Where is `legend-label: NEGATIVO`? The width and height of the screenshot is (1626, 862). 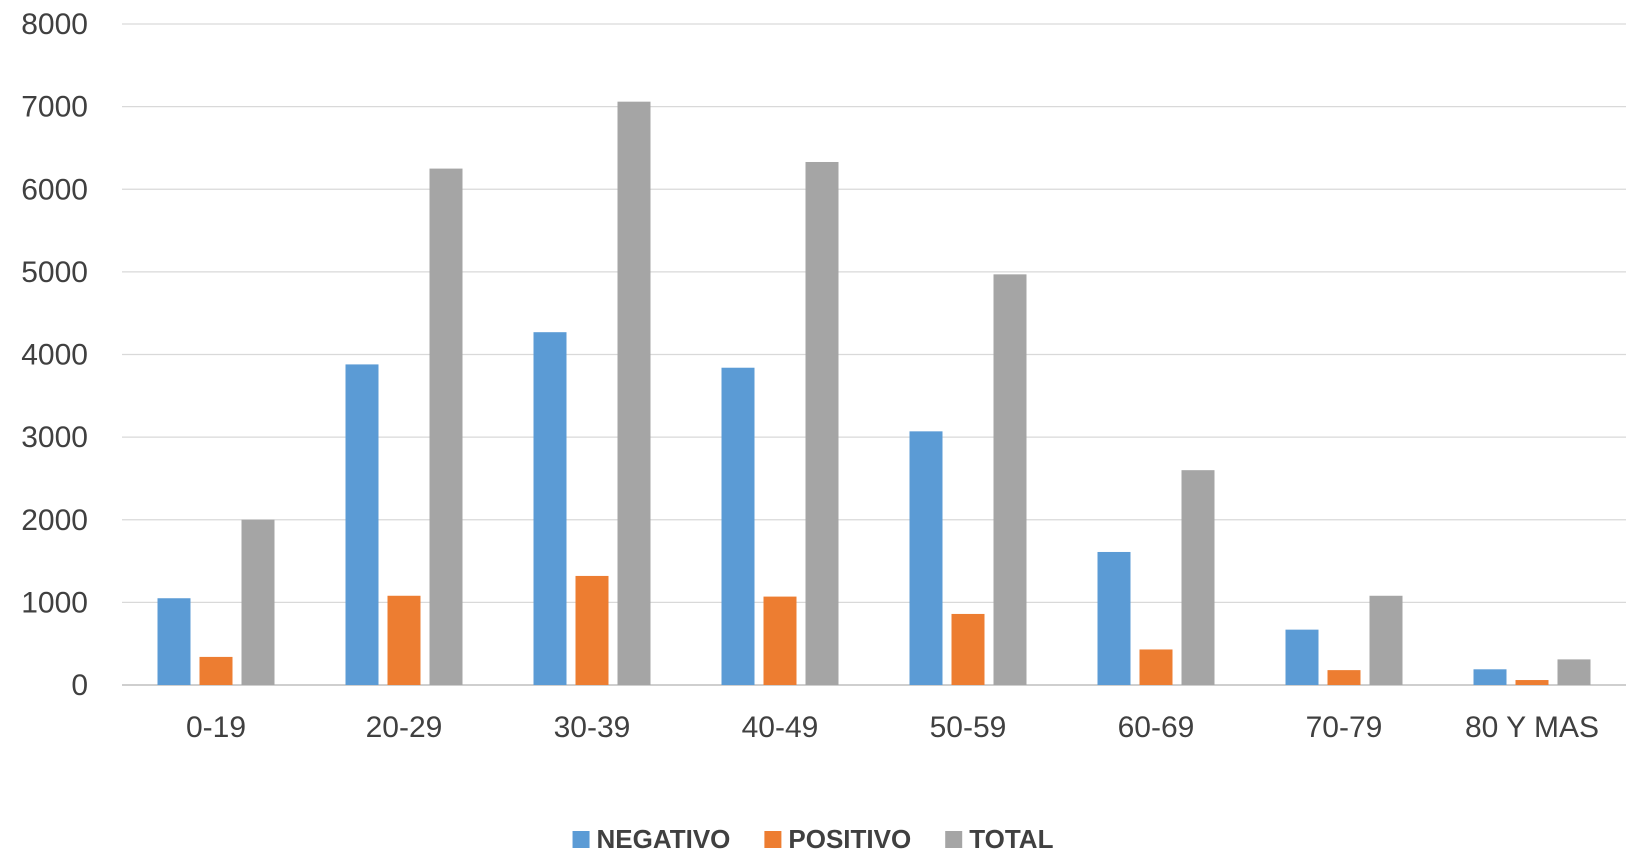
legend-label: NEGATIVO is located at coordinates (664, 839).